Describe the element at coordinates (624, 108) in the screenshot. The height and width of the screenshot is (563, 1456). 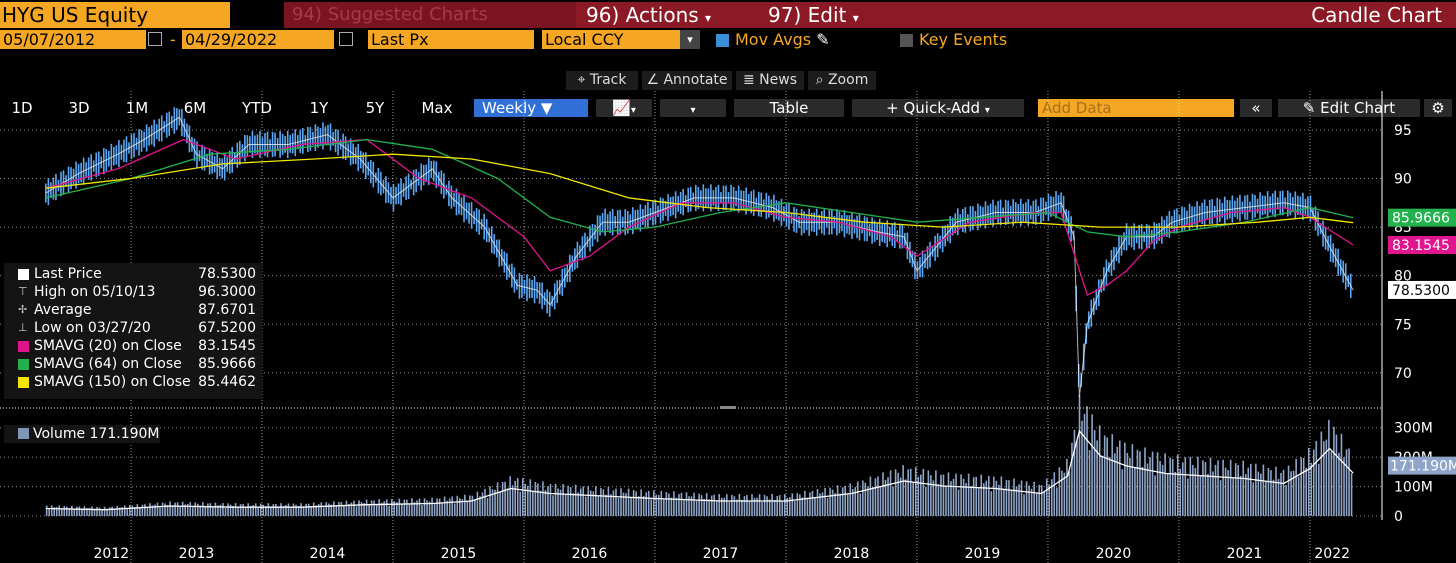
I see `chart-style-button: 📈▾` at that location.